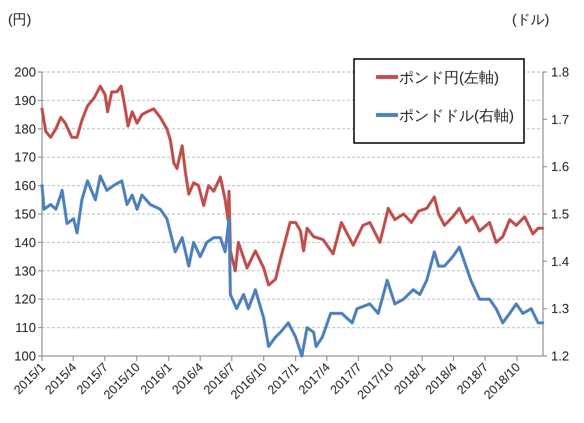 Image resolution: width=584 pixels, height=423 pixels. Describe the element at coordinates (560, 166) in the screenshot. I see `y2-tick-label: 1.6` at that location.